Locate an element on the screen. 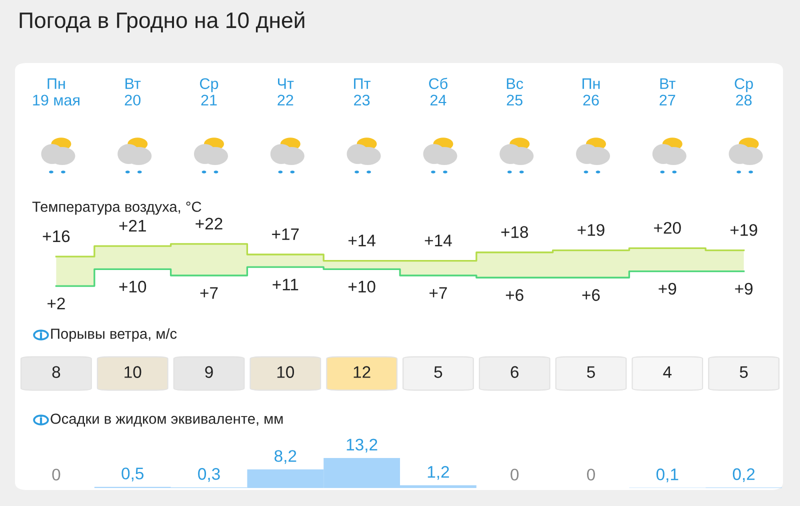 This screenshot has width=800, height=506. chart-title: Осадки в жидком эквиваленте, мм is located at coordinates (166, 420).